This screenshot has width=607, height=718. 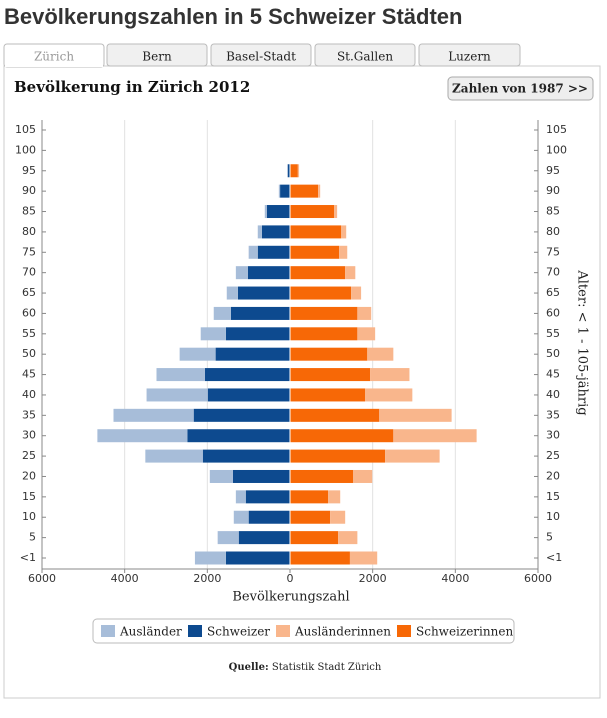 What do you see at coordinates (553, 231) in the screenshot?
I see `y2-tick-label: 80` at bounding box center [553, 231].